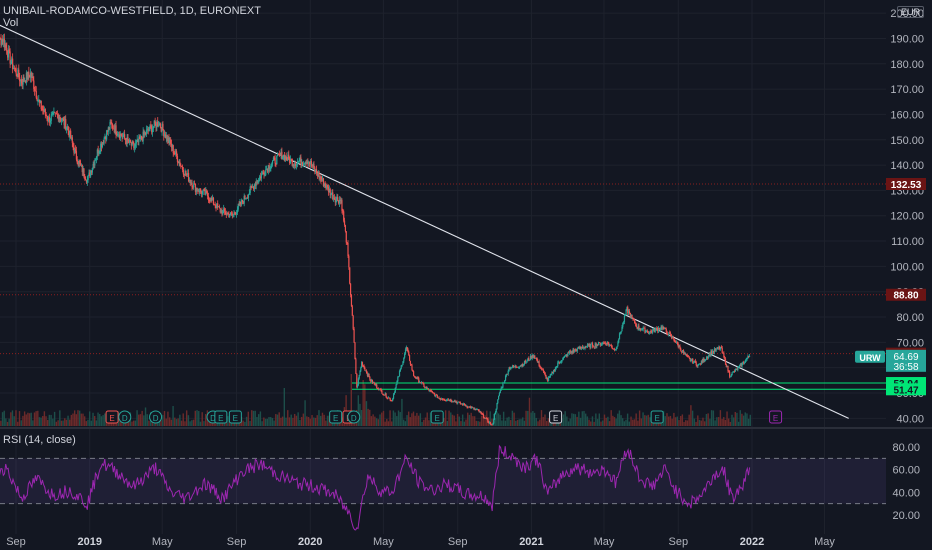  What do you see at coordinates (910, 12) in the screenshot?
I see `currency-badge: EUR` at bounding box center [910, 12].